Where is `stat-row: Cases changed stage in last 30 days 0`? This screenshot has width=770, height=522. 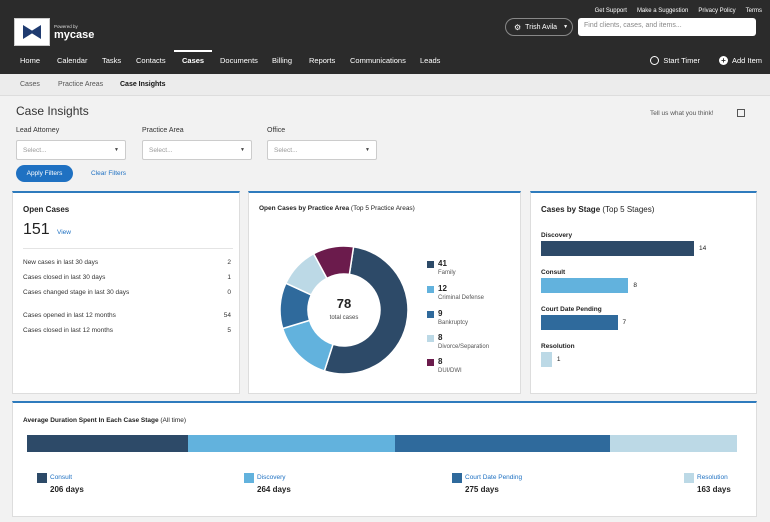
stat-row: Cases changed stage in last 30 days 0 is located at coordinates (127, 292).